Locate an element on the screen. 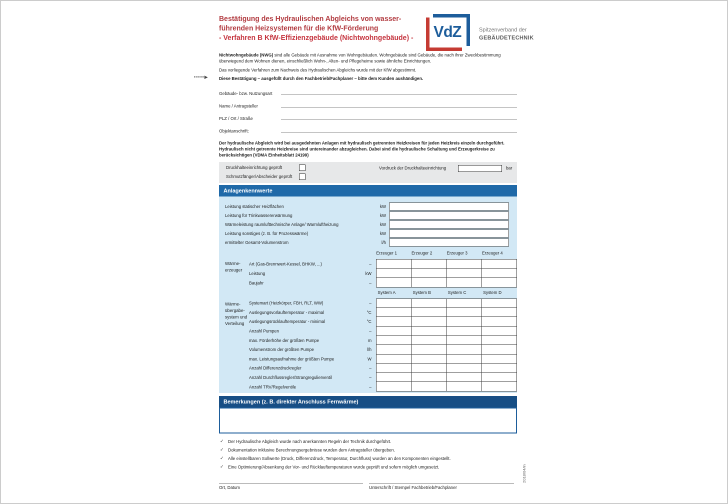 The image size is (728, 504). druckhalteeinrichtung-checkbox is located at coordinates (302, 167).